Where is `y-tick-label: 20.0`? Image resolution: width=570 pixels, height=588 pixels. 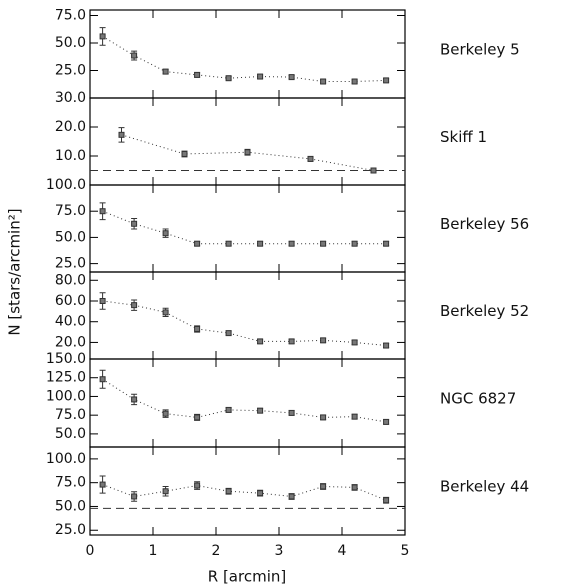
y-tick-label: 20.0 is located at coordinates (70, 342).